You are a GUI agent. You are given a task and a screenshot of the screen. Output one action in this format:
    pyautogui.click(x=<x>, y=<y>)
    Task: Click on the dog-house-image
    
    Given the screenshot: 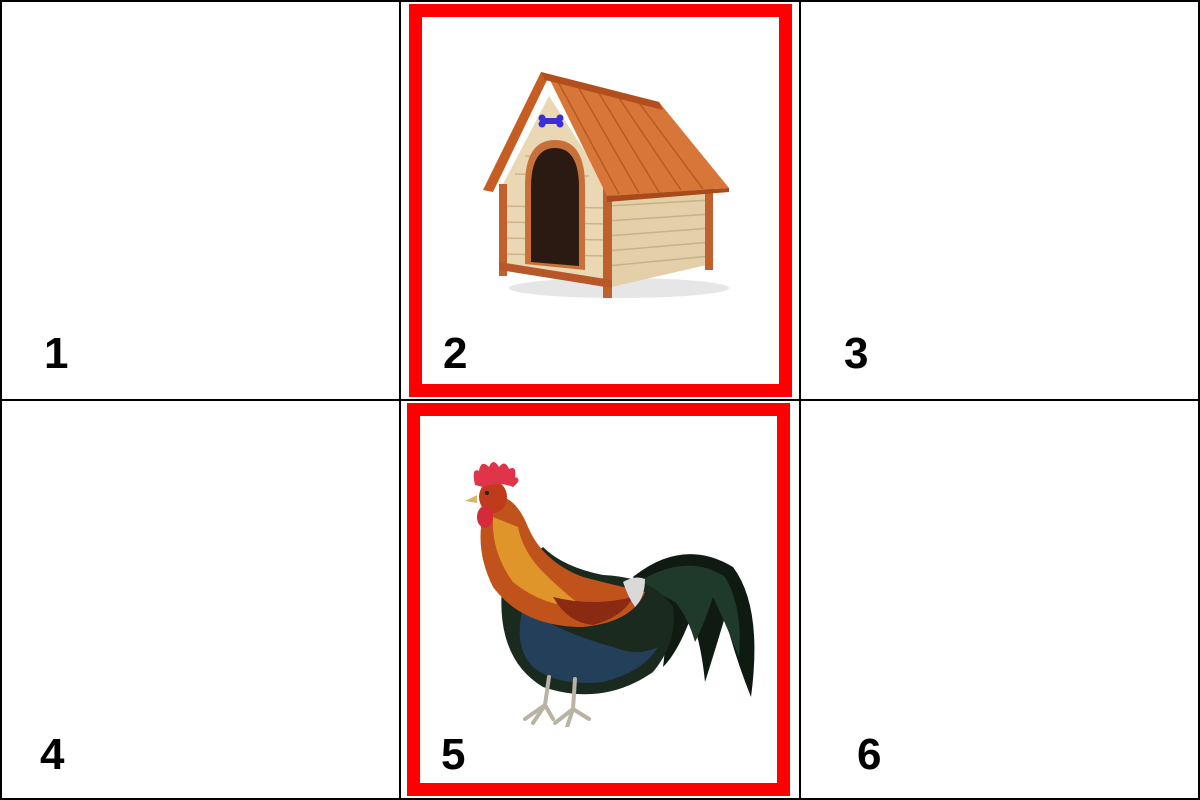 What is the action you would take?
    pyautogui.click(x=606, y=185)
    